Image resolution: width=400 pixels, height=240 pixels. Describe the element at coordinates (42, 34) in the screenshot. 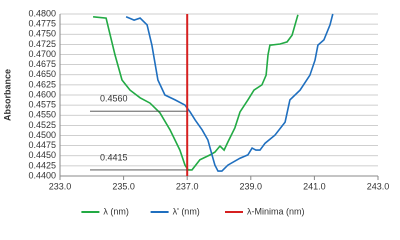

I see `y-tick-label: 0.4750` at that location.